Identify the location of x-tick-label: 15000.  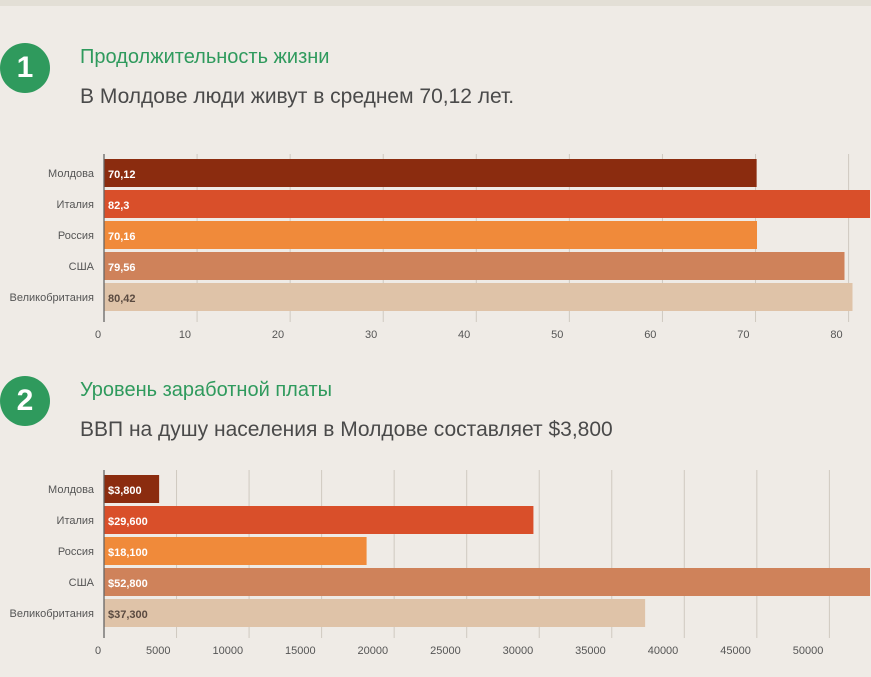
(300, 650).